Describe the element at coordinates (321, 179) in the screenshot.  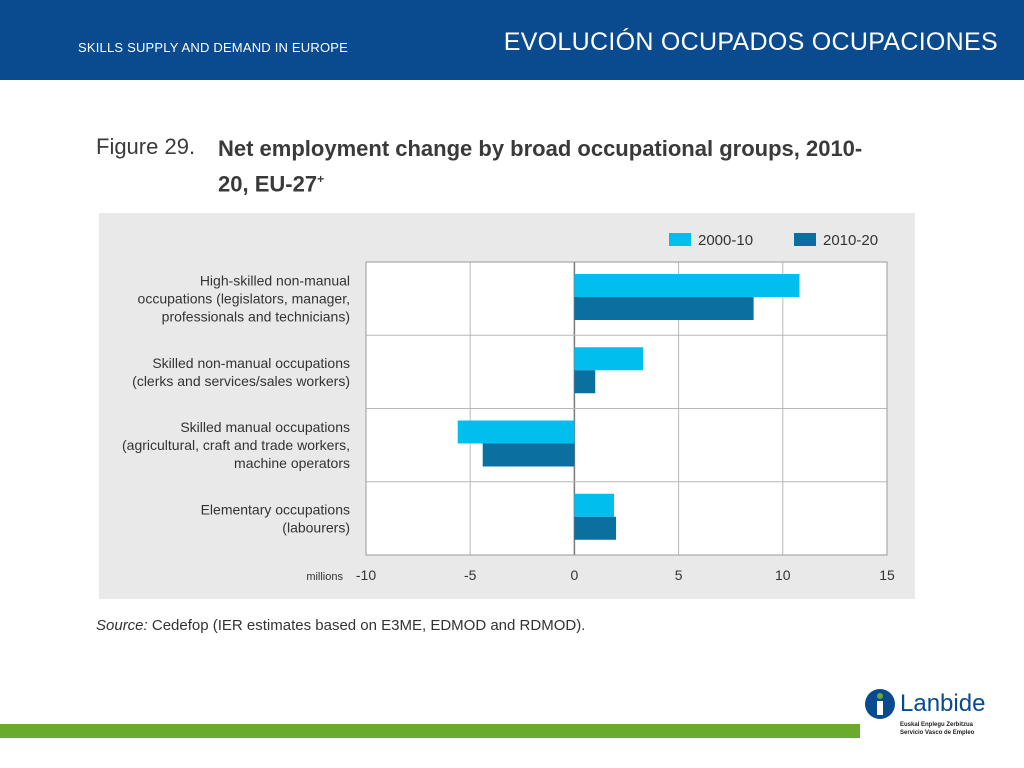
I see `figure-title-sup: +` at that location.